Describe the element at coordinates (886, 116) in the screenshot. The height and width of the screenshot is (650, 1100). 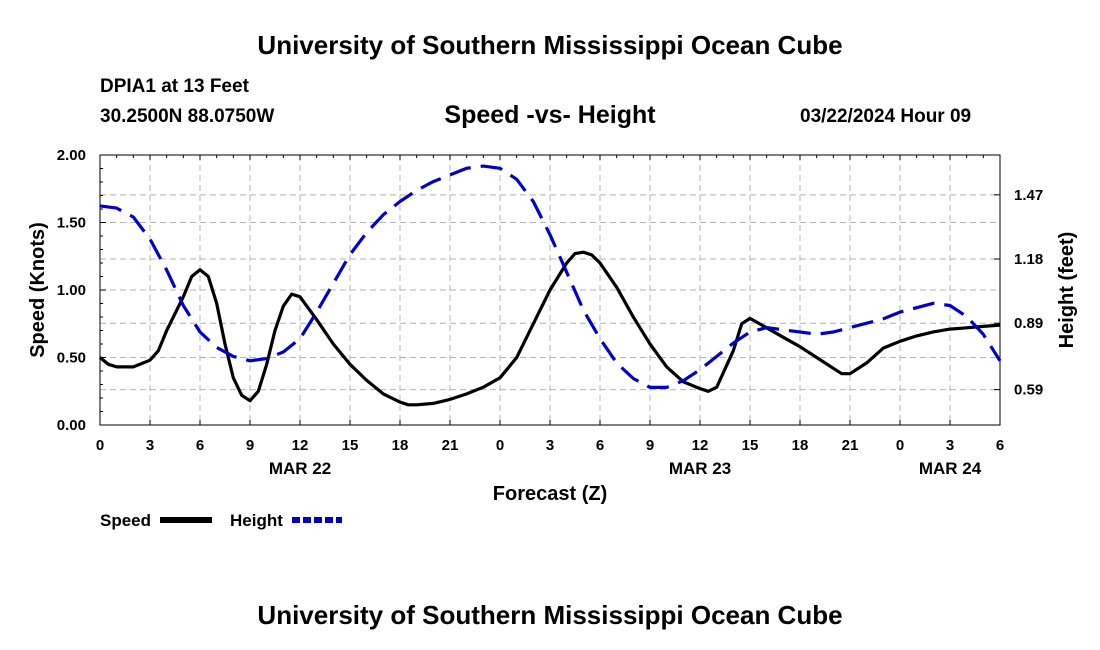
I see `forecast-datetime: 03/22/2024 Hour 09` at that location.